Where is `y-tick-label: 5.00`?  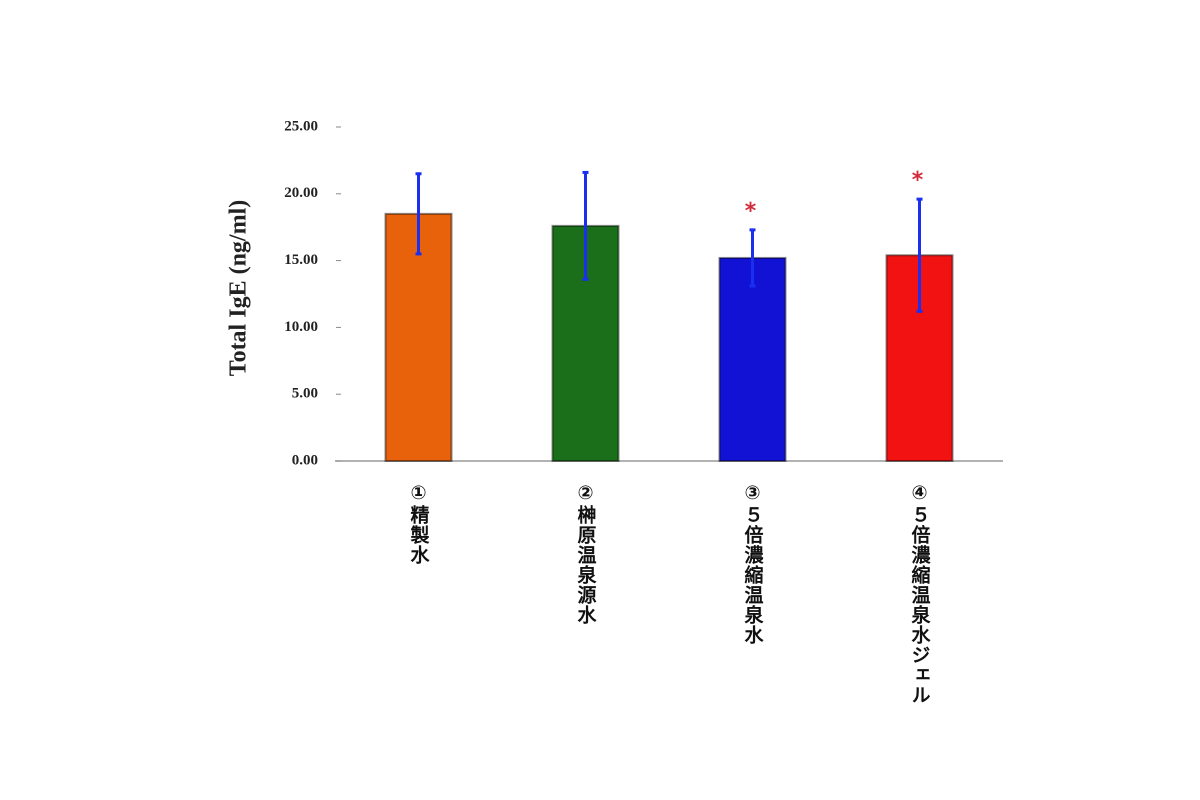
y-tick-label: 5.00 is located at coordinates (305, 394).